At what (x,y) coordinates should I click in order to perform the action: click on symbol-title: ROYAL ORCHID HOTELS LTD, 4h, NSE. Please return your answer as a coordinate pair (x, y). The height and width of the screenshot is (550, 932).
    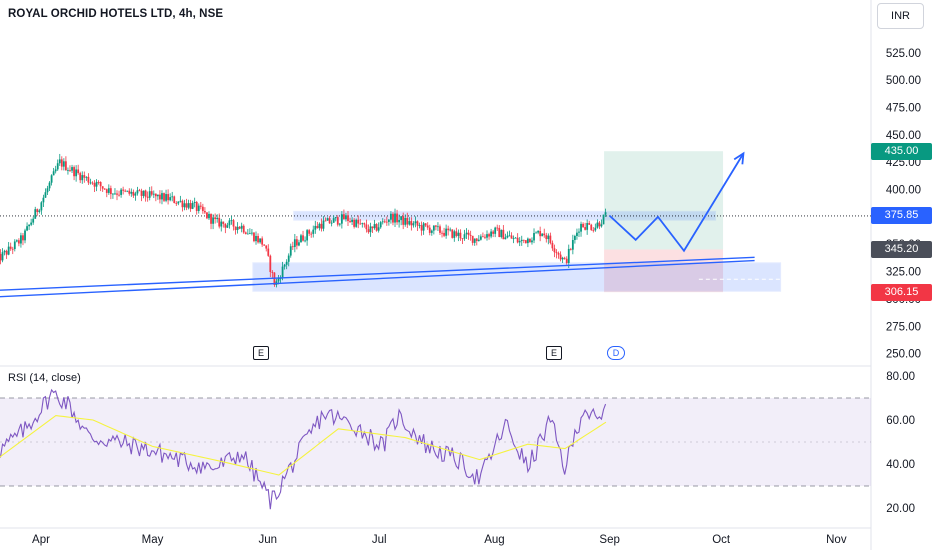
    Looking at the image, I should click on (116, 14).